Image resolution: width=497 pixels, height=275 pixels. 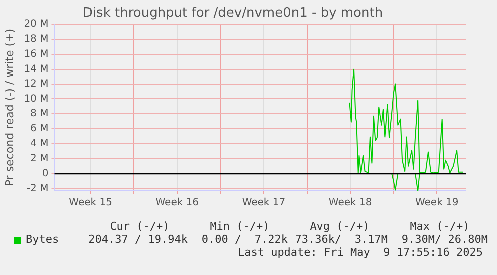 I want to click on text: Cur (-/+), so click(x=140, y=226).